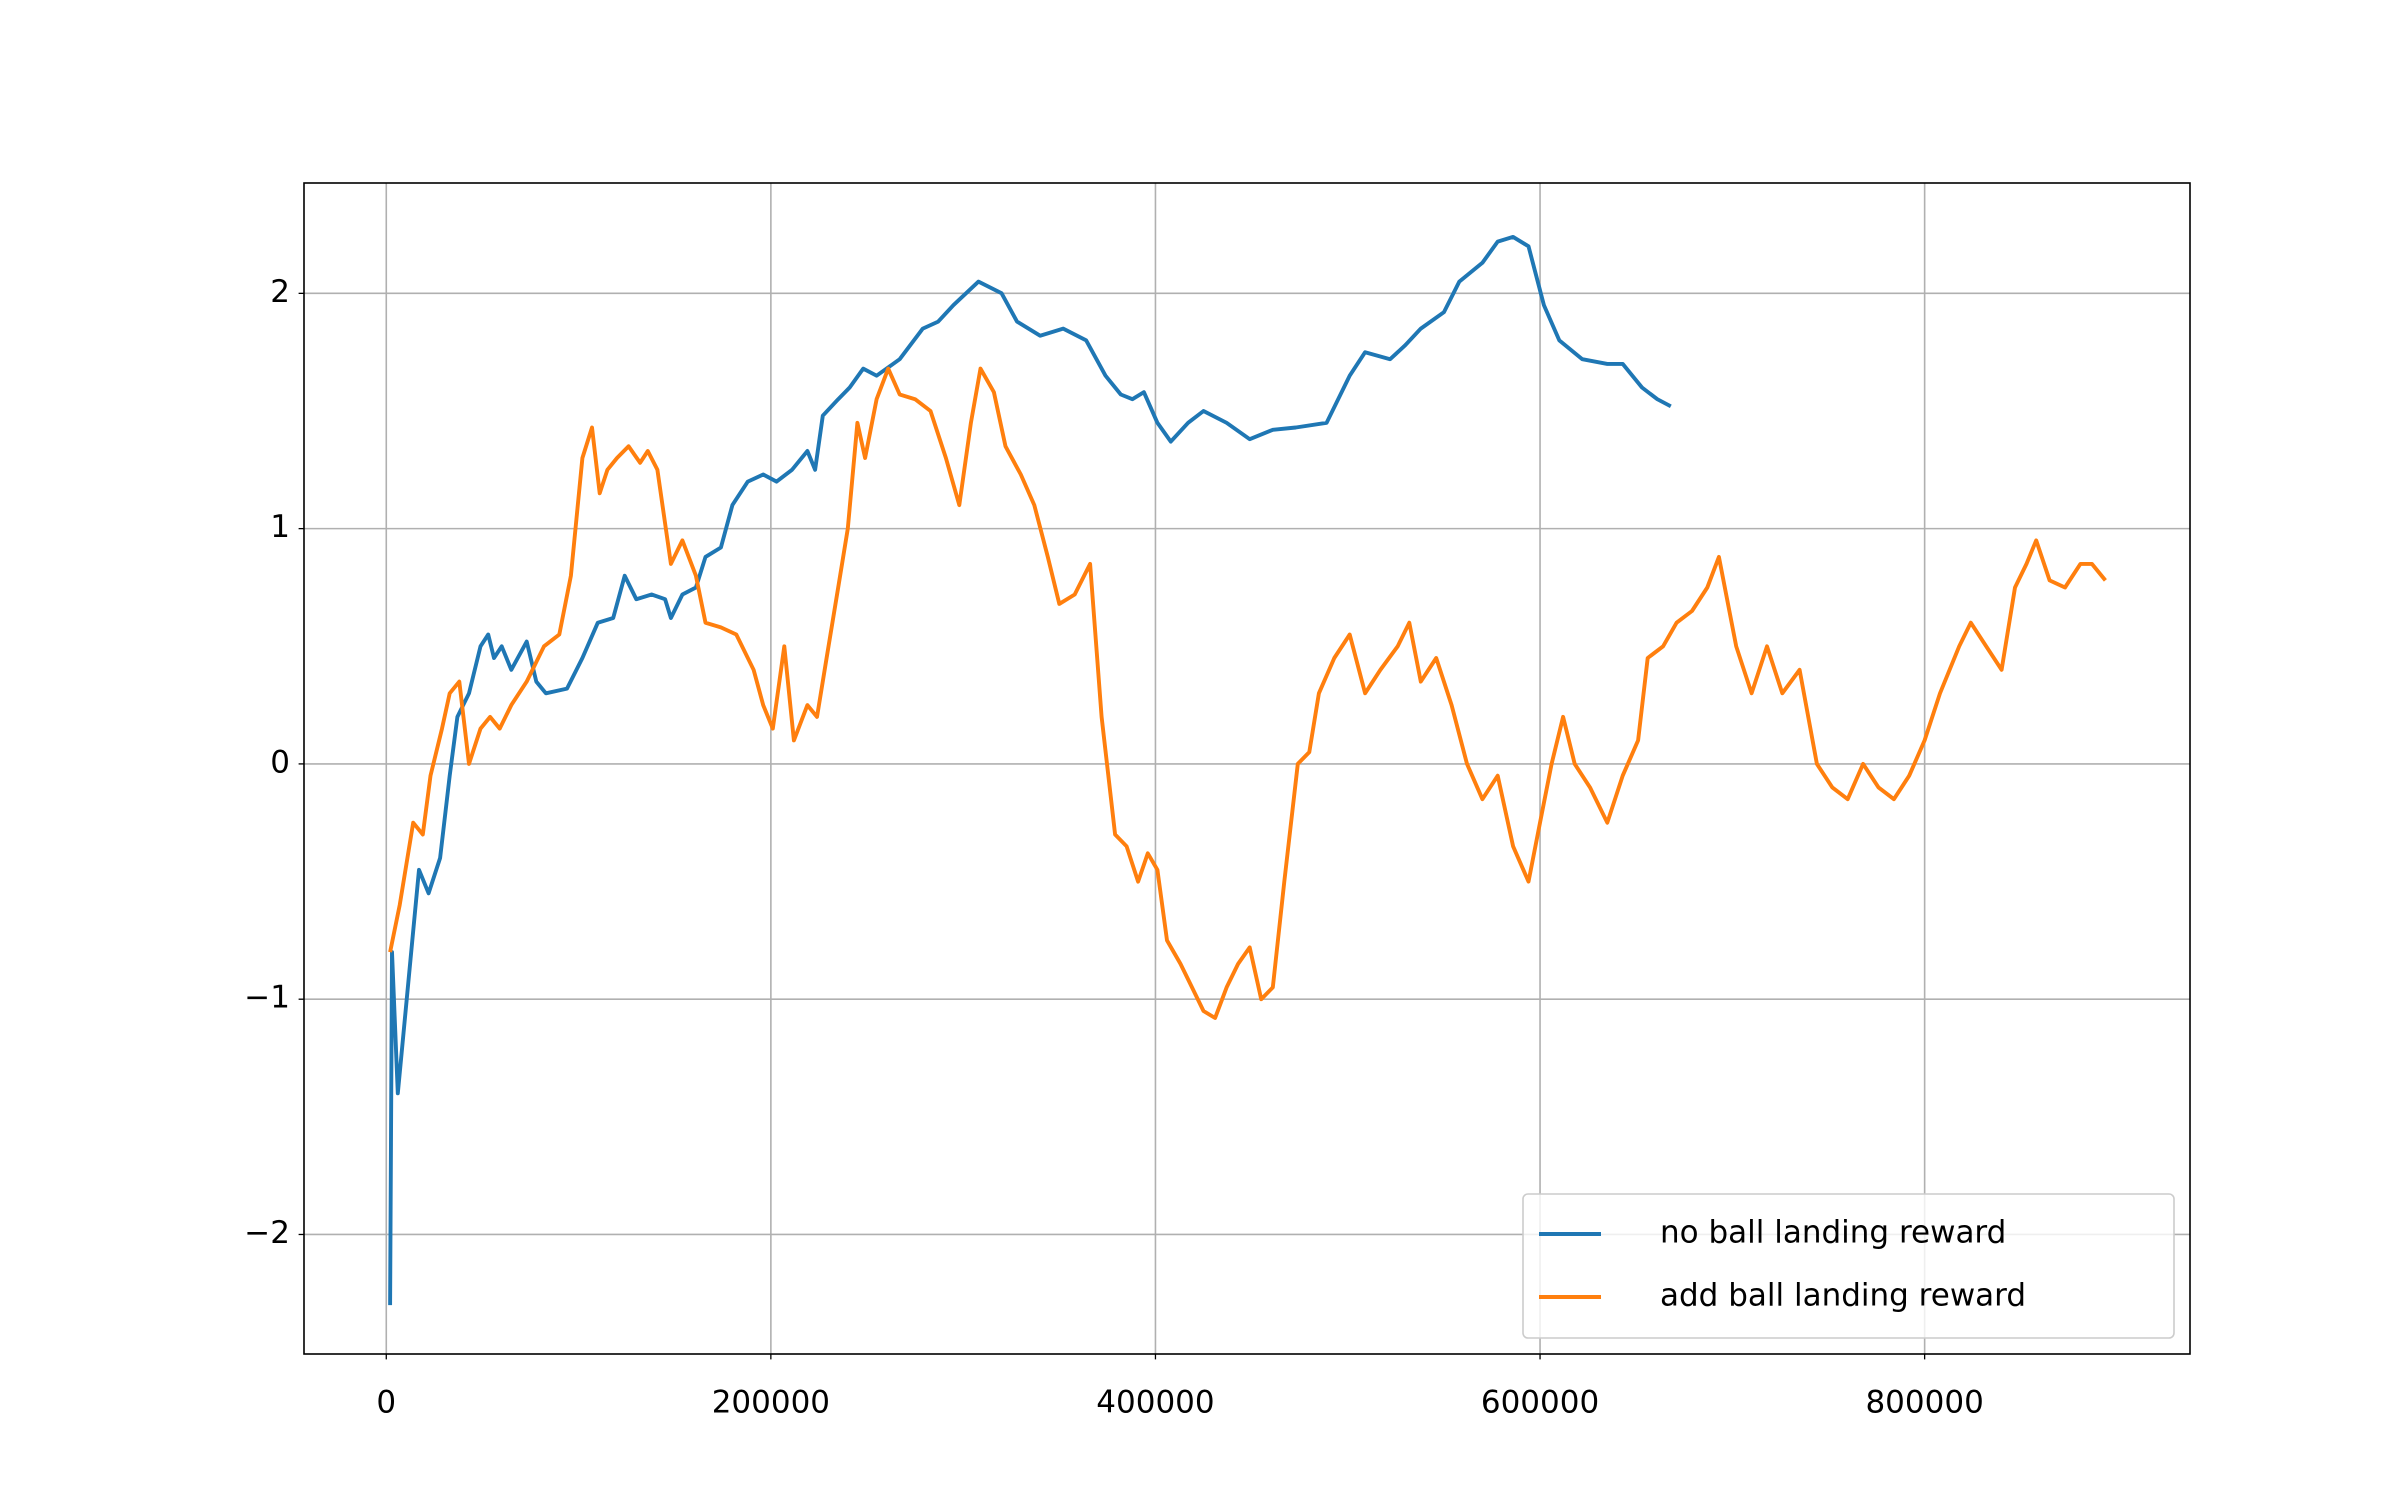 This screenshot has width=2400, height=1500. I want to click on x-tick-label: 800000, so click(1924, 1403).